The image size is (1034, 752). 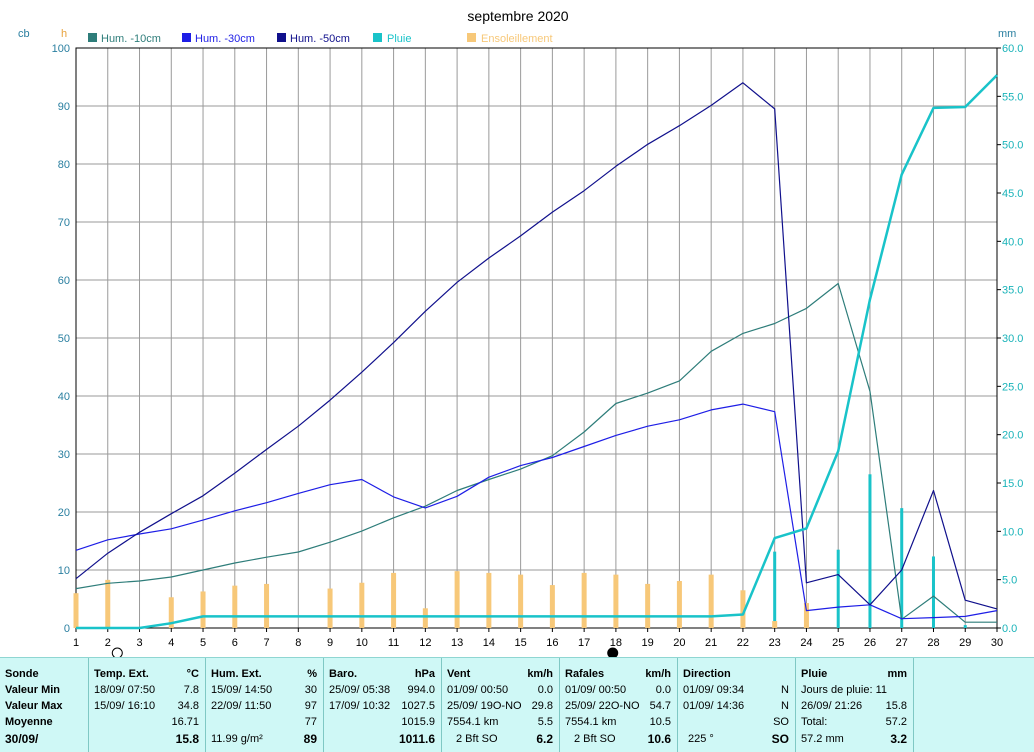 I want to click on x-tick-label: 30, so click(x=997, y=643).